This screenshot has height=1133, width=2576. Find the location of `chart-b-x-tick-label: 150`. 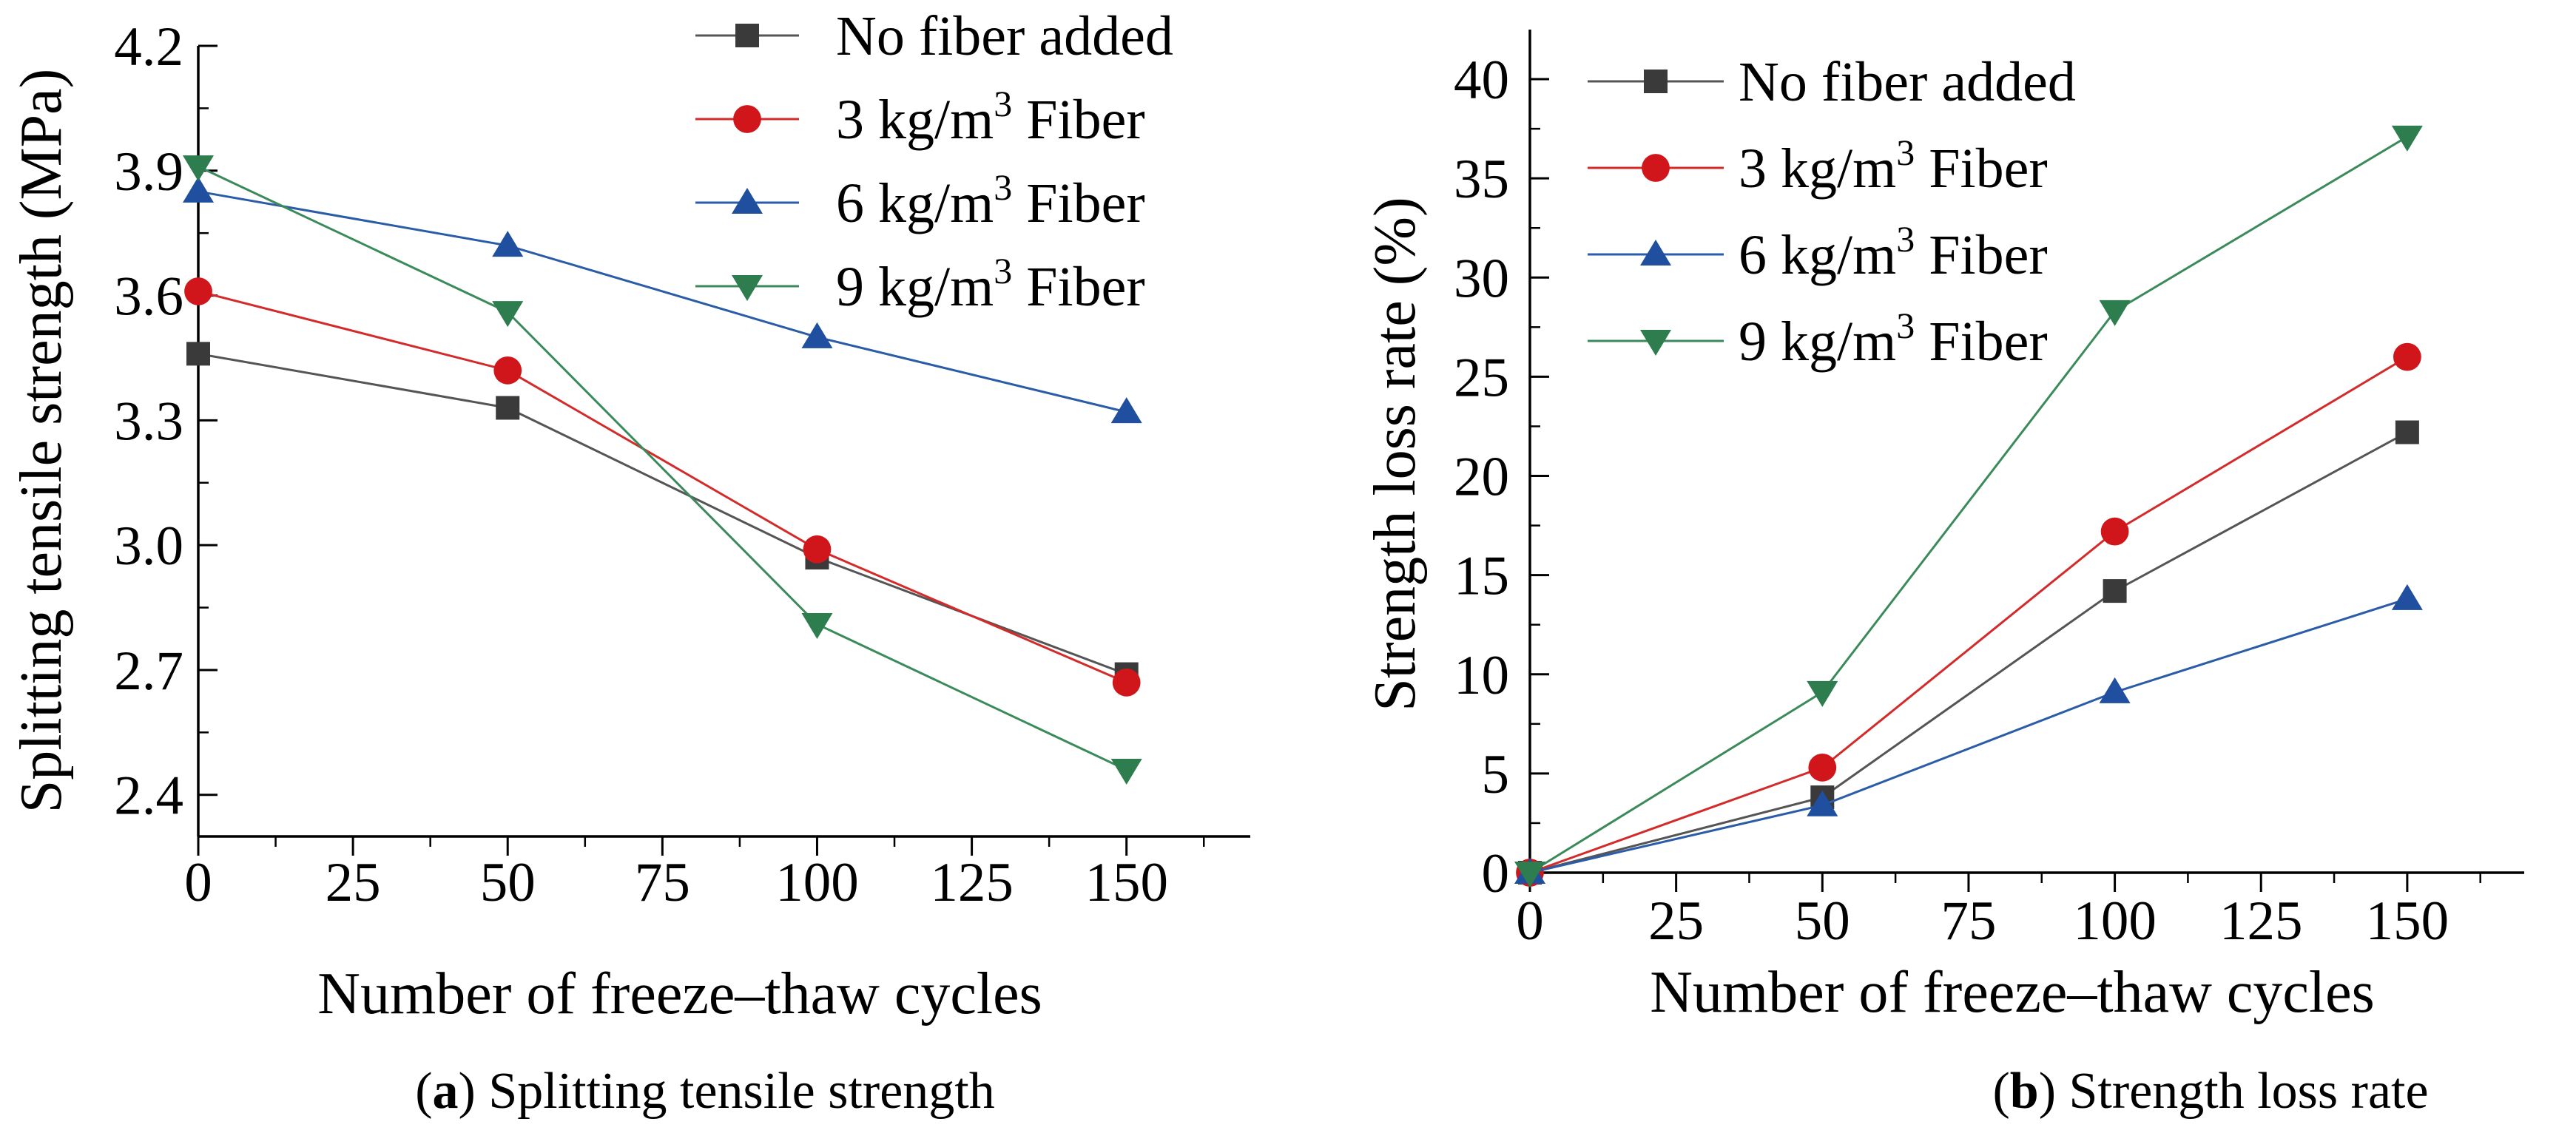

chart-b-x-tick-label: 150 is located at coordinates (2407, 921).